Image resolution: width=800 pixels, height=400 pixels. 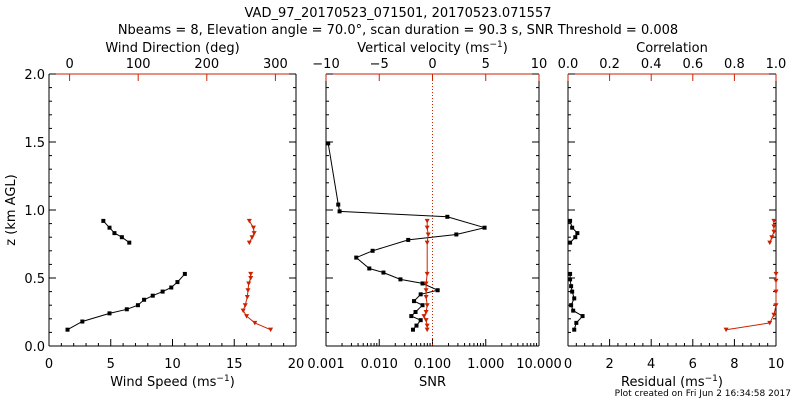 What do you see at coordinates (734, 364) in the screenshot?
I see `x-tick-label: 8` at bounding box center [734, 364].